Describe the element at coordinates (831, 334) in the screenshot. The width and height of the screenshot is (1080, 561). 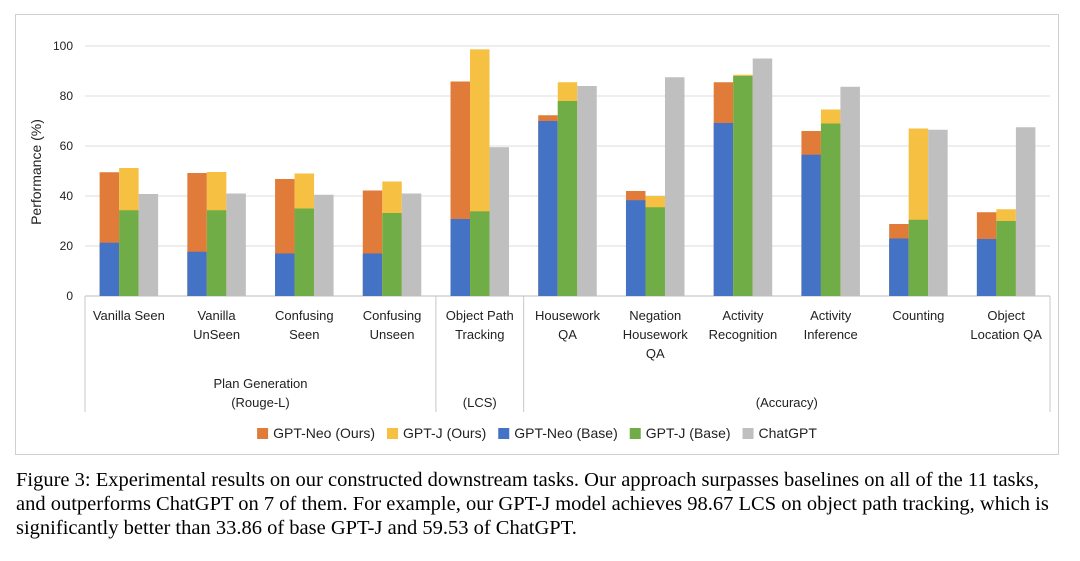
I see `x-category-label: Inference` at that location.